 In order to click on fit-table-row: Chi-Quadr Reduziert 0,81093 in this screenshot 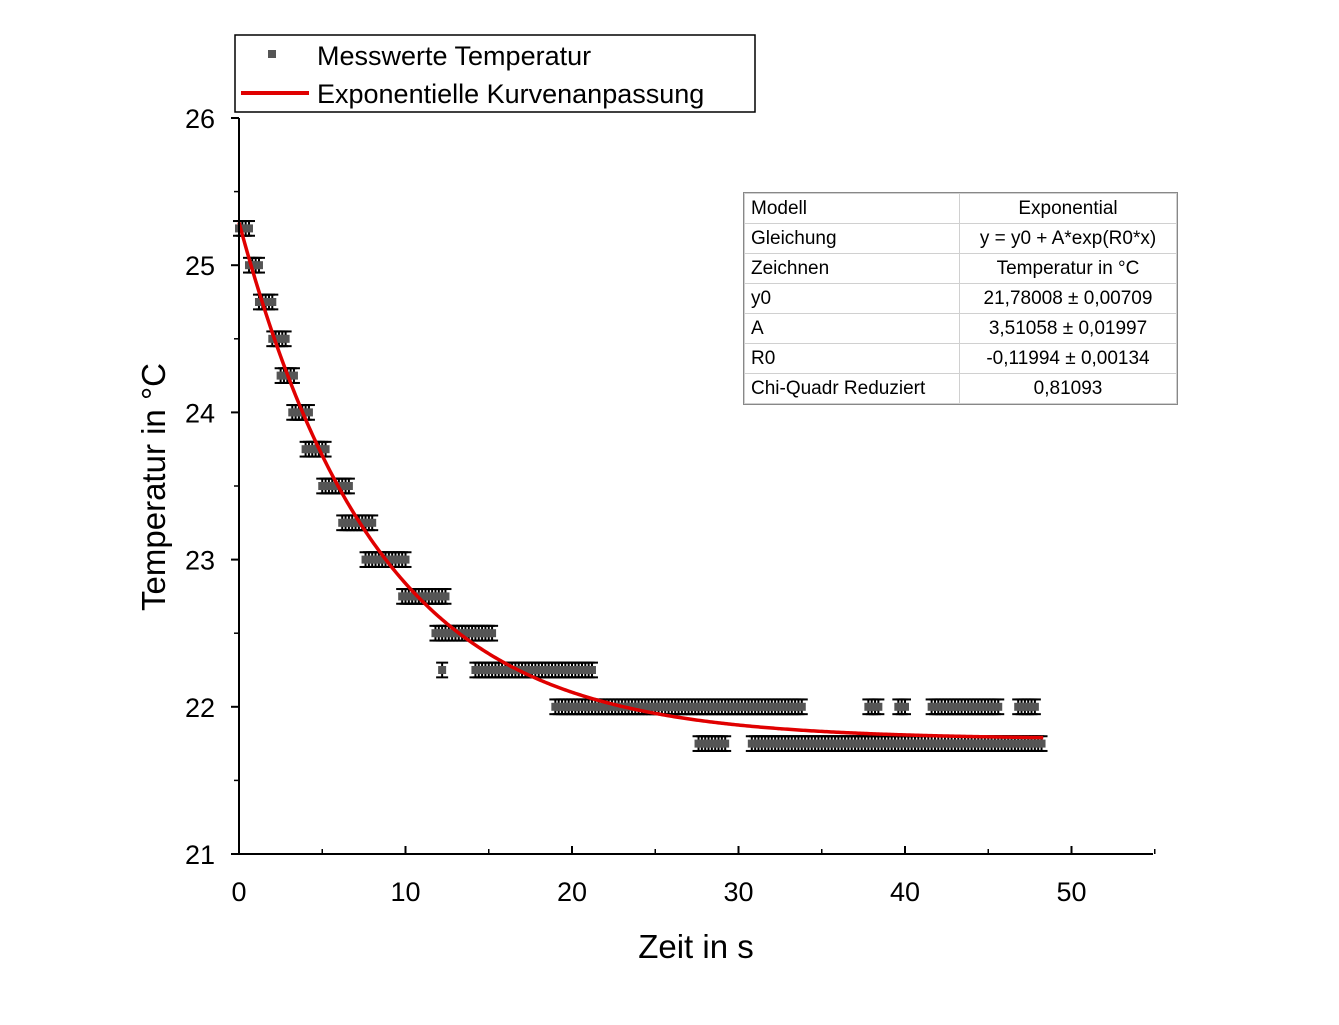, I will do `click(960, 388)`.